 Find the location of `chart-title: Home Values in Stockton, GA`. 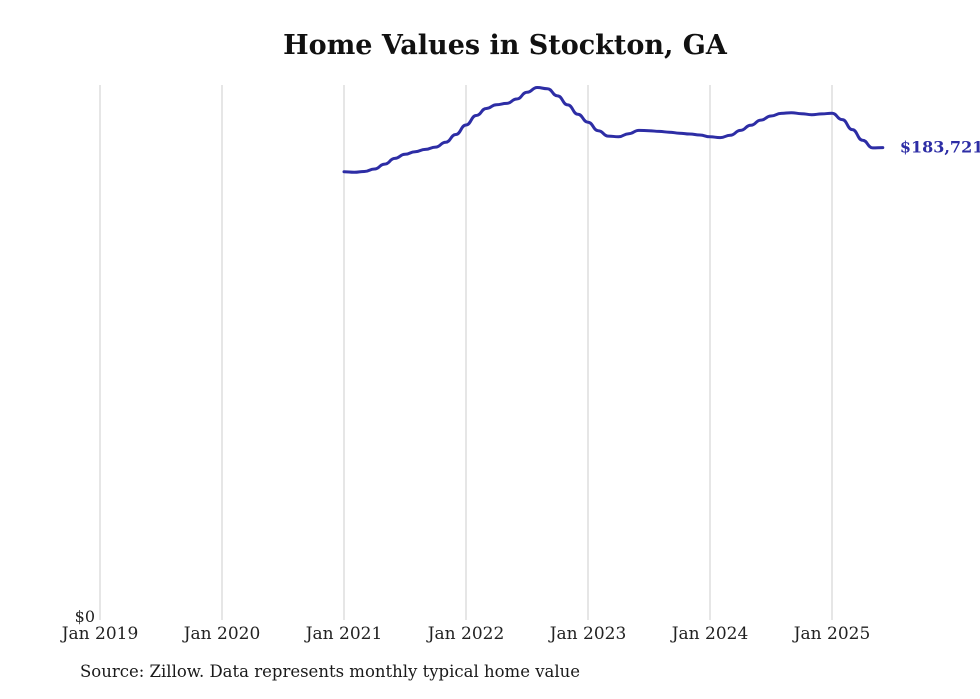

chart-title: Home Values in Stockton, GA is located at coordinates (505, 45).